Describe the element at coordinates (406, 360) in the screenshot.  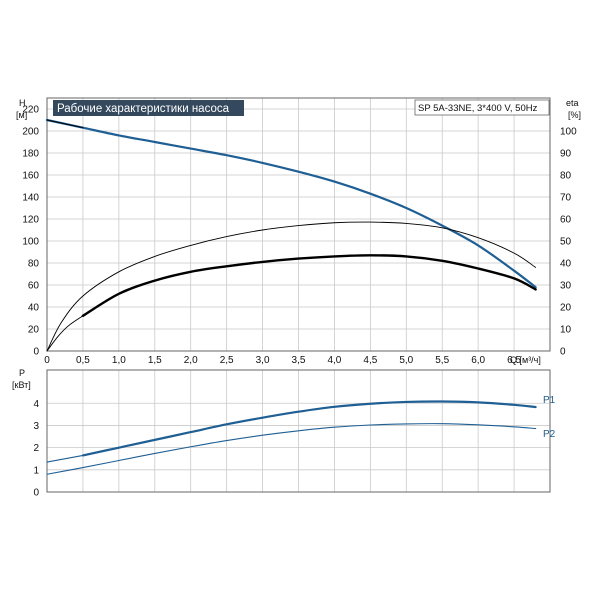
I see `x-tick-label: 5,0` at that location.